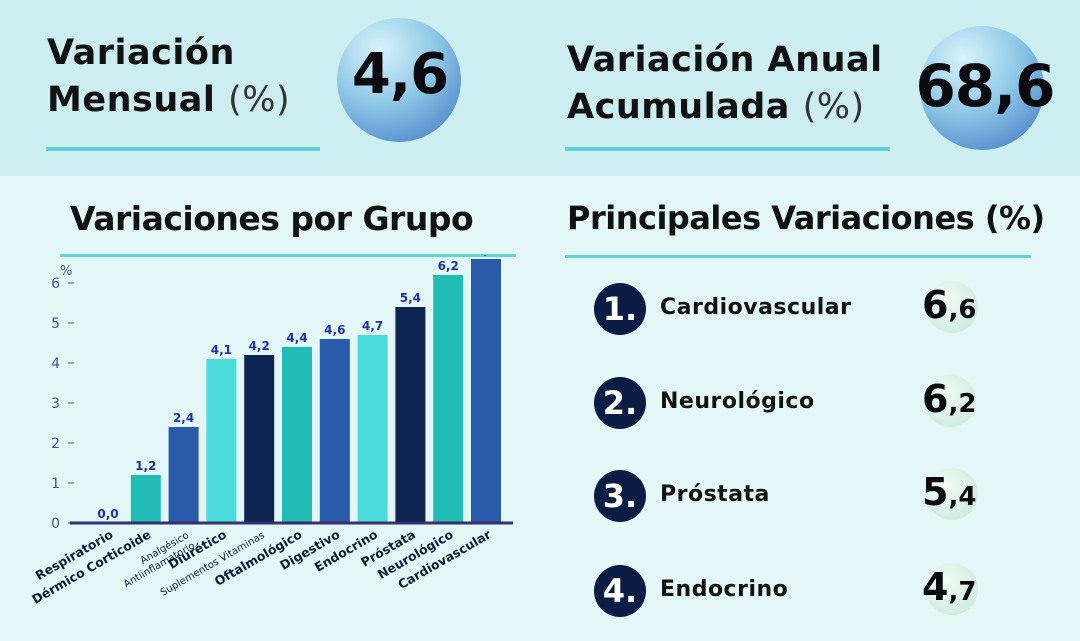 The height and width of the screenshot is (641, 1080). What do you see at coordinates (962, 310) in the screenshot?
I see `rank-value-decimal: ,6` at bounding box center [962, 310].